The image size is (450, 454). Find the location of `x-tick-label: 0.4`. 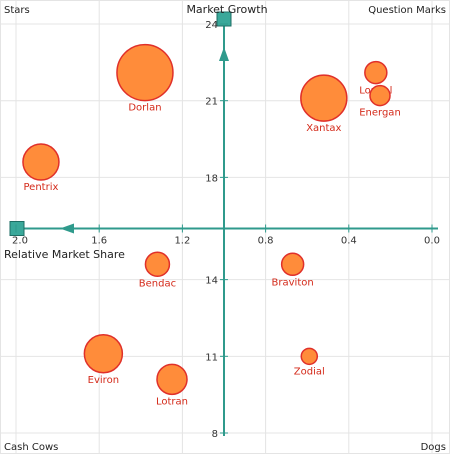

x-tick-label: 0.4 is located at coordinates (349, 241).